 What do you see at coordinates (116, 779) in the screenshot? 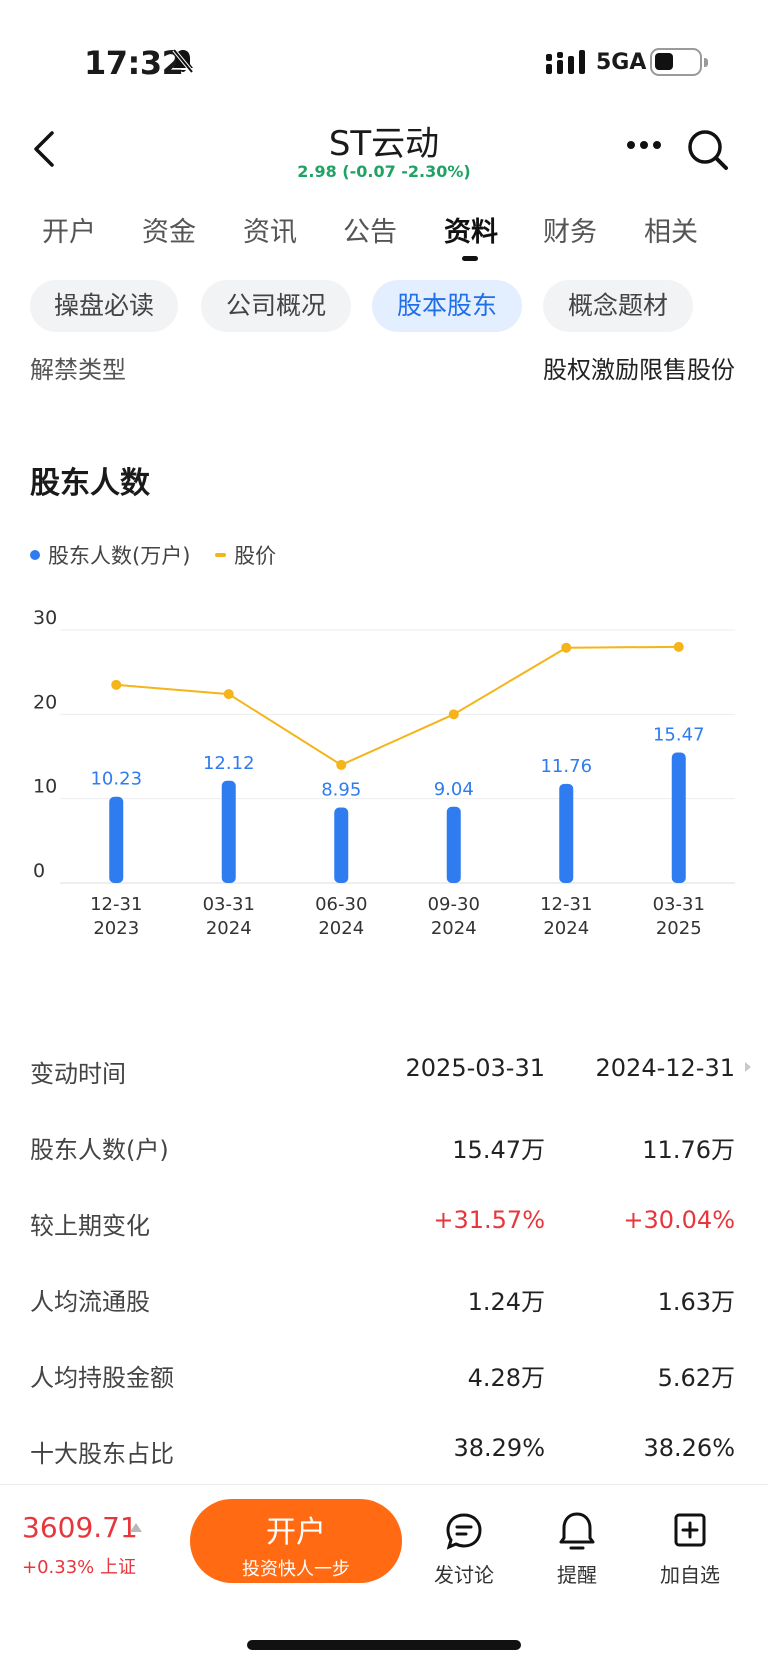
I see `bar-data-label: 10.23` at bounding box center [116, 779].